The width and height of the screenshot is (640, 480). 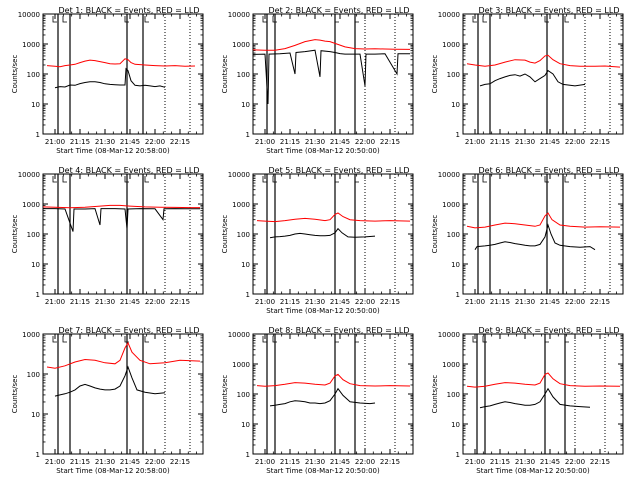 What do you see at coordinates (113, 471) in the screenshot?
I see `x-axis-label: Start Time (08-Mar-12 20:58:00)` at bounding box center [113, 471].